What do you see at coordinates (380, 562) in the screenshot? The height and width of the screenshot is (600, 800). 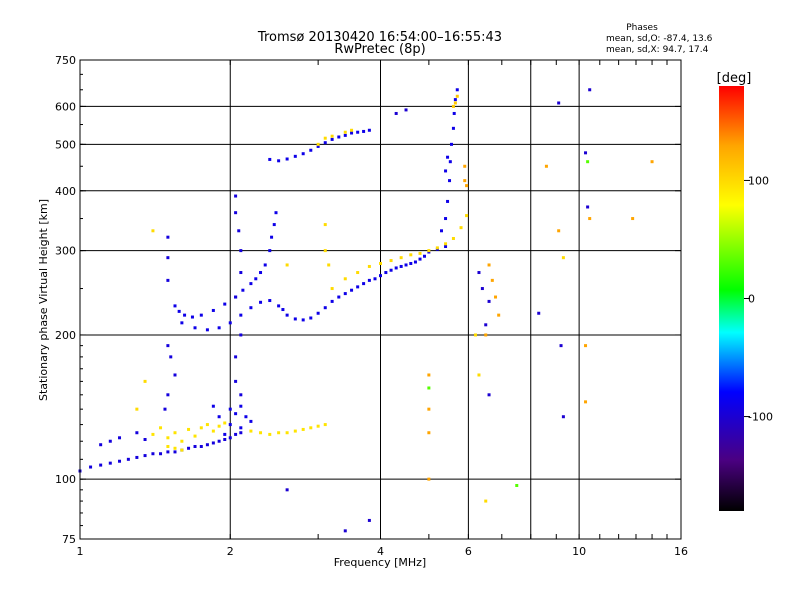 I see `x-axis-label: Frequency [MHz]` at bounding box center [380, 562].